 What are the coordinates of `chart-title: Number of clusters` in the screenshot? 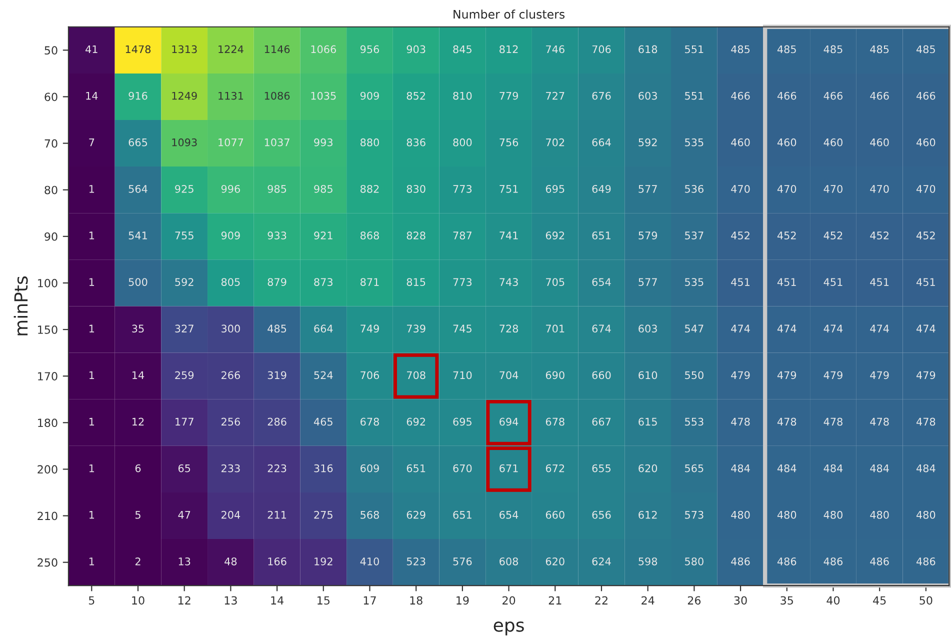 It's located at (509, 14).